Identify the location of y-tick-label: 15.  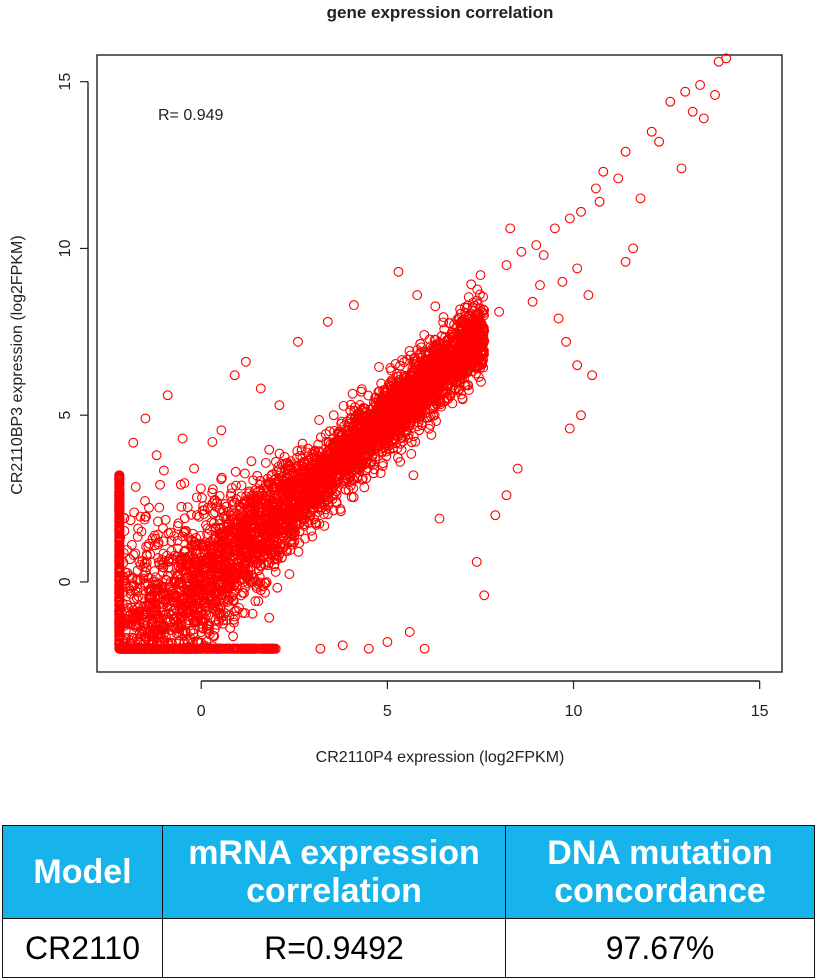
(65, 82).